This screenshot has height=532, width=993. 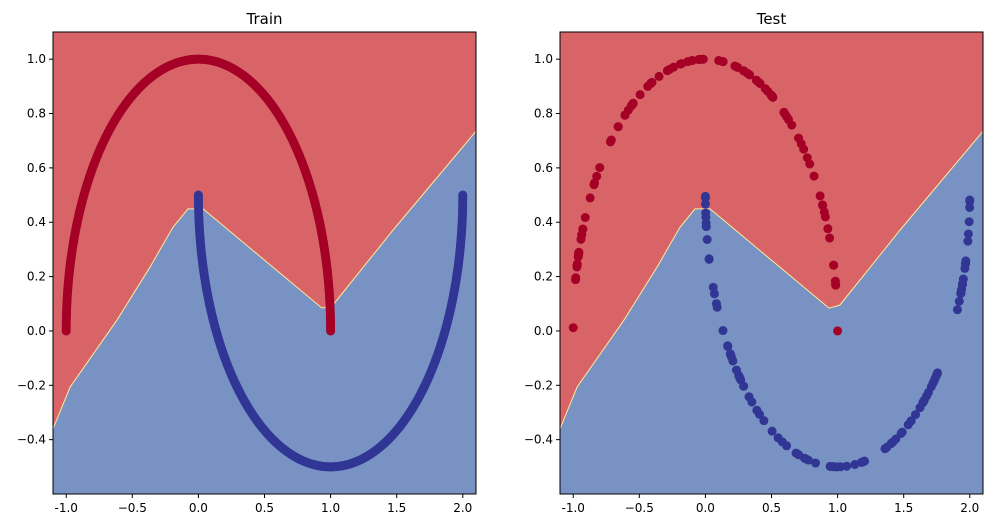 What do you see at coordinates (543, 59) in the screenshot?
I see `y-tick-label: 1.0` at bounding box center [543, 59].